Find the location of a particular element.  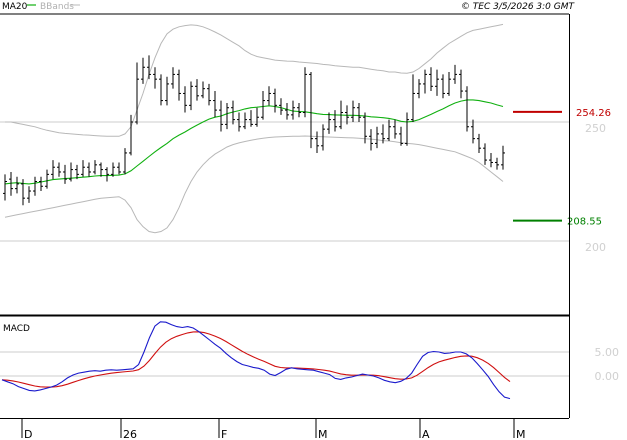

bbands-legend-label: BBands is located at coordinates (57, 7).